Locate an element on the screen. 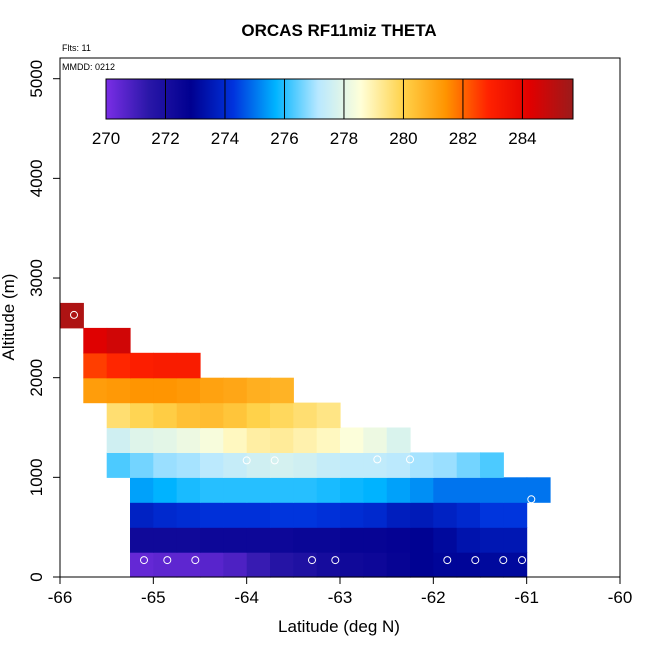 The height and width of the screenshot is (650, 650). x-tick-label: -66 is located at coordinates (60, 597).